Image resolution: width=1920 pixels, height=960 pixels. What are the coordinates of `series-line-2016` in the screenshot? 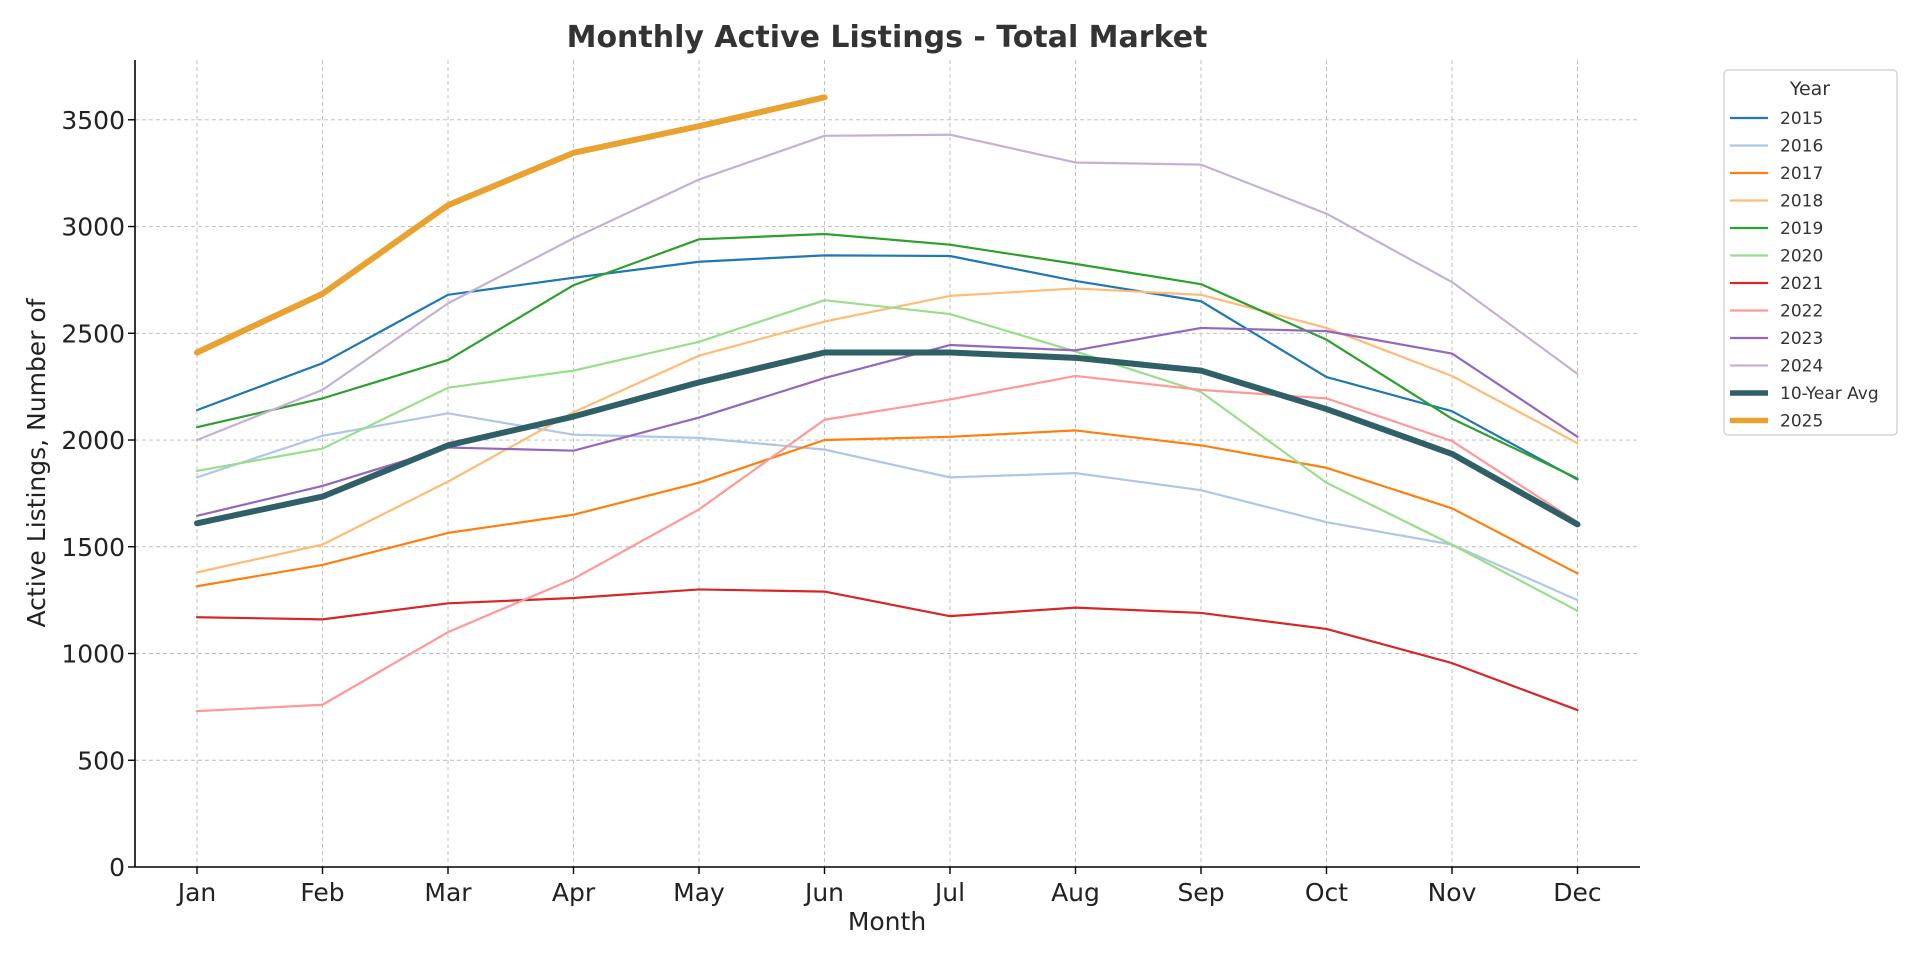 It's located at (887, 507).